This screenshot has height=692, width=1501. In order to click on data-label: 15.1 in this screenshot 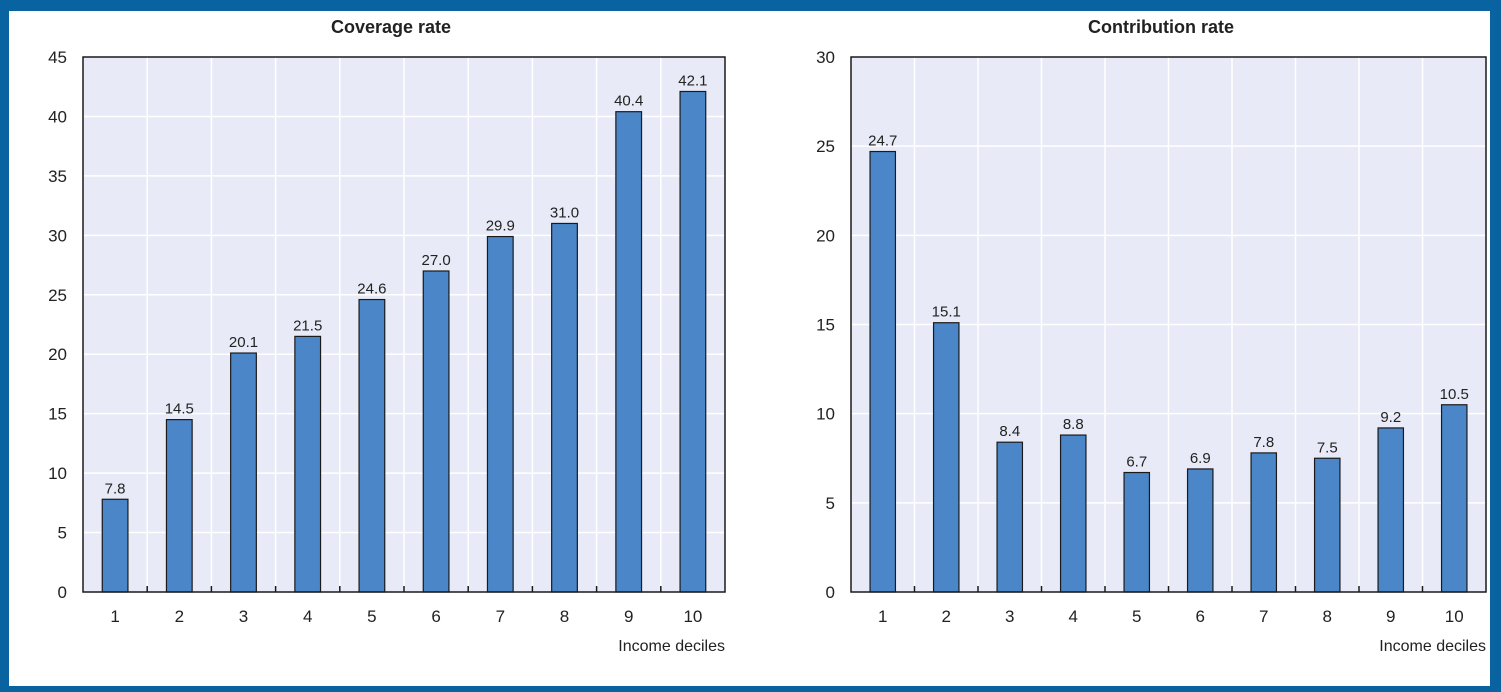, I will do `click(946, 312)`.